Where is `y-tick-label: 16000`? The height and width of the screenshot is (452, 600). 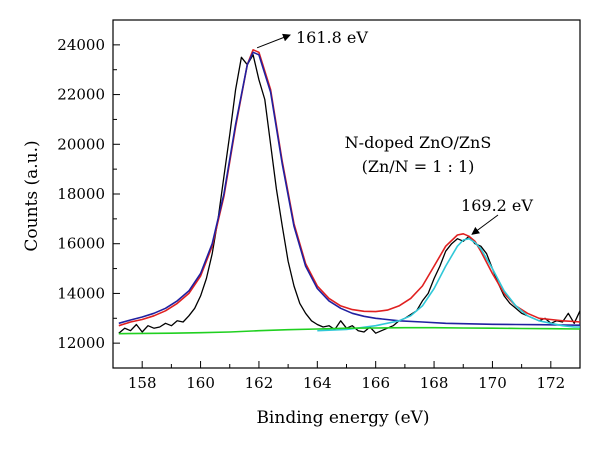 y-tick-label: 16000 is located at coordinates (81, 244).